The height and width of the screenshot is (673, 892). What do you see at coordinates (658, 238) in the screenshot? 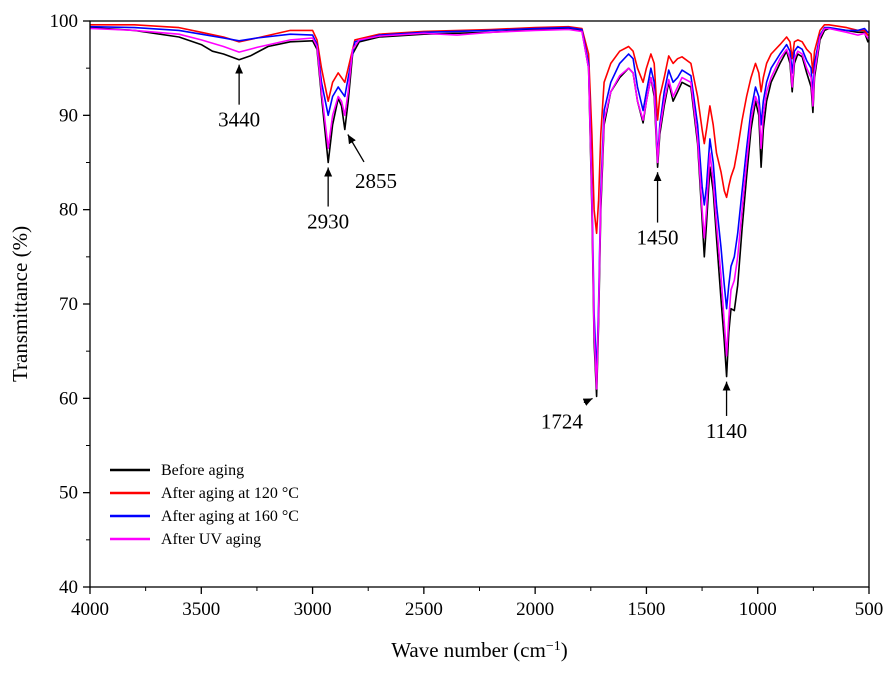
I see `annotation-label: 1450` at bounding box center [658, 238].